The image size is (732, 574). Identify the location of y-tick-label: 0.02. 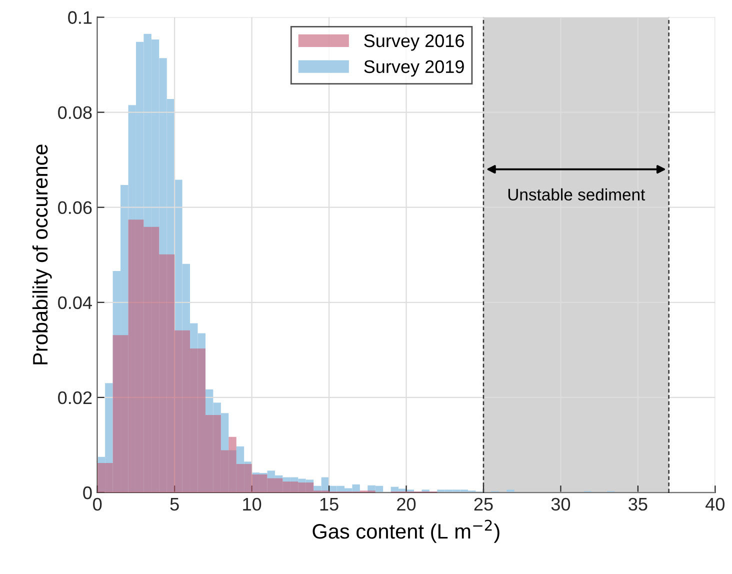
(75, 397).